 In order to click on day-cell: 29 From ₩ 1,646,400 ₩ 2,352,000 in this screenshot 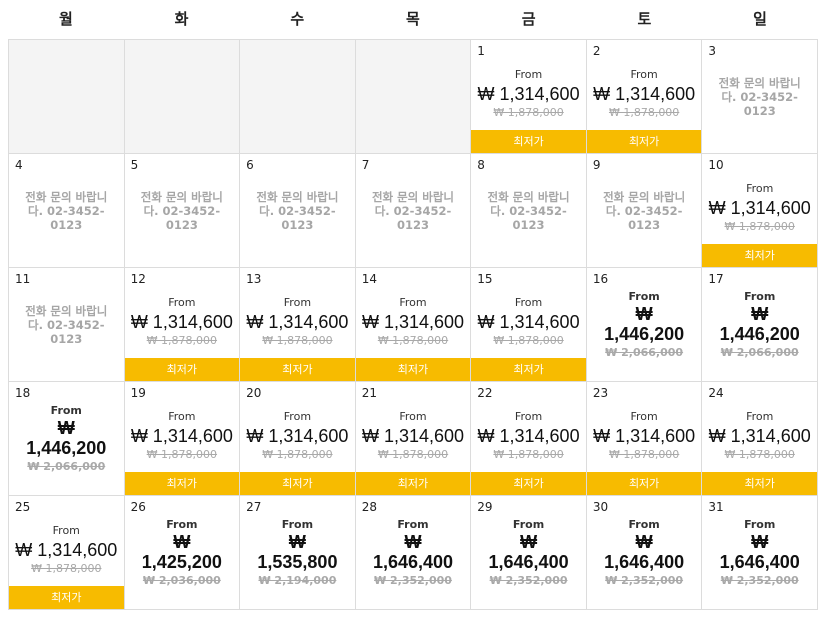, I will do `click(529, 553)`.